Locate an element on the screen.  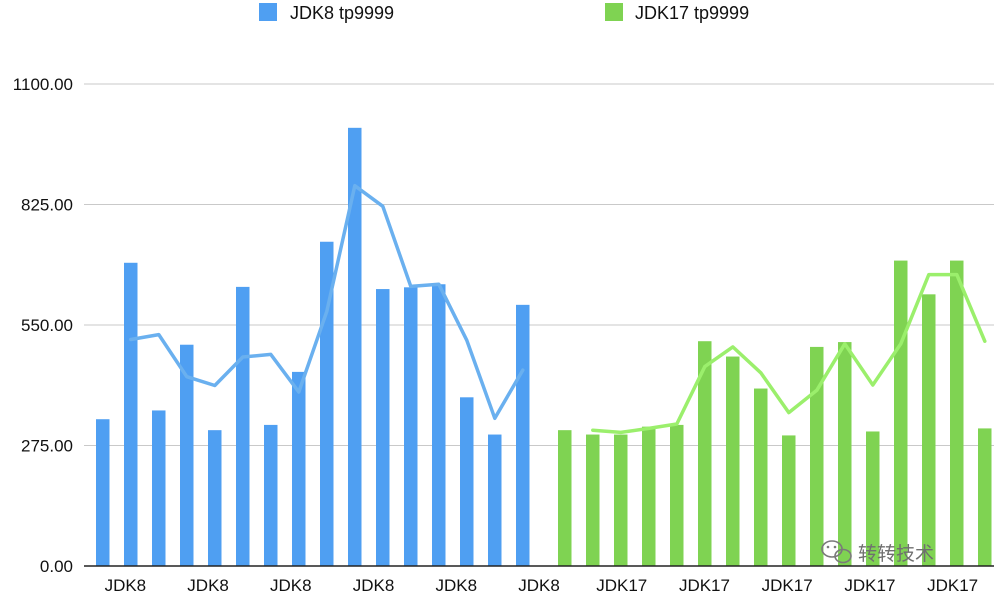
legend: JDK8 tp9999 JDK17 tp9999 is located at coordinates (504, 13).